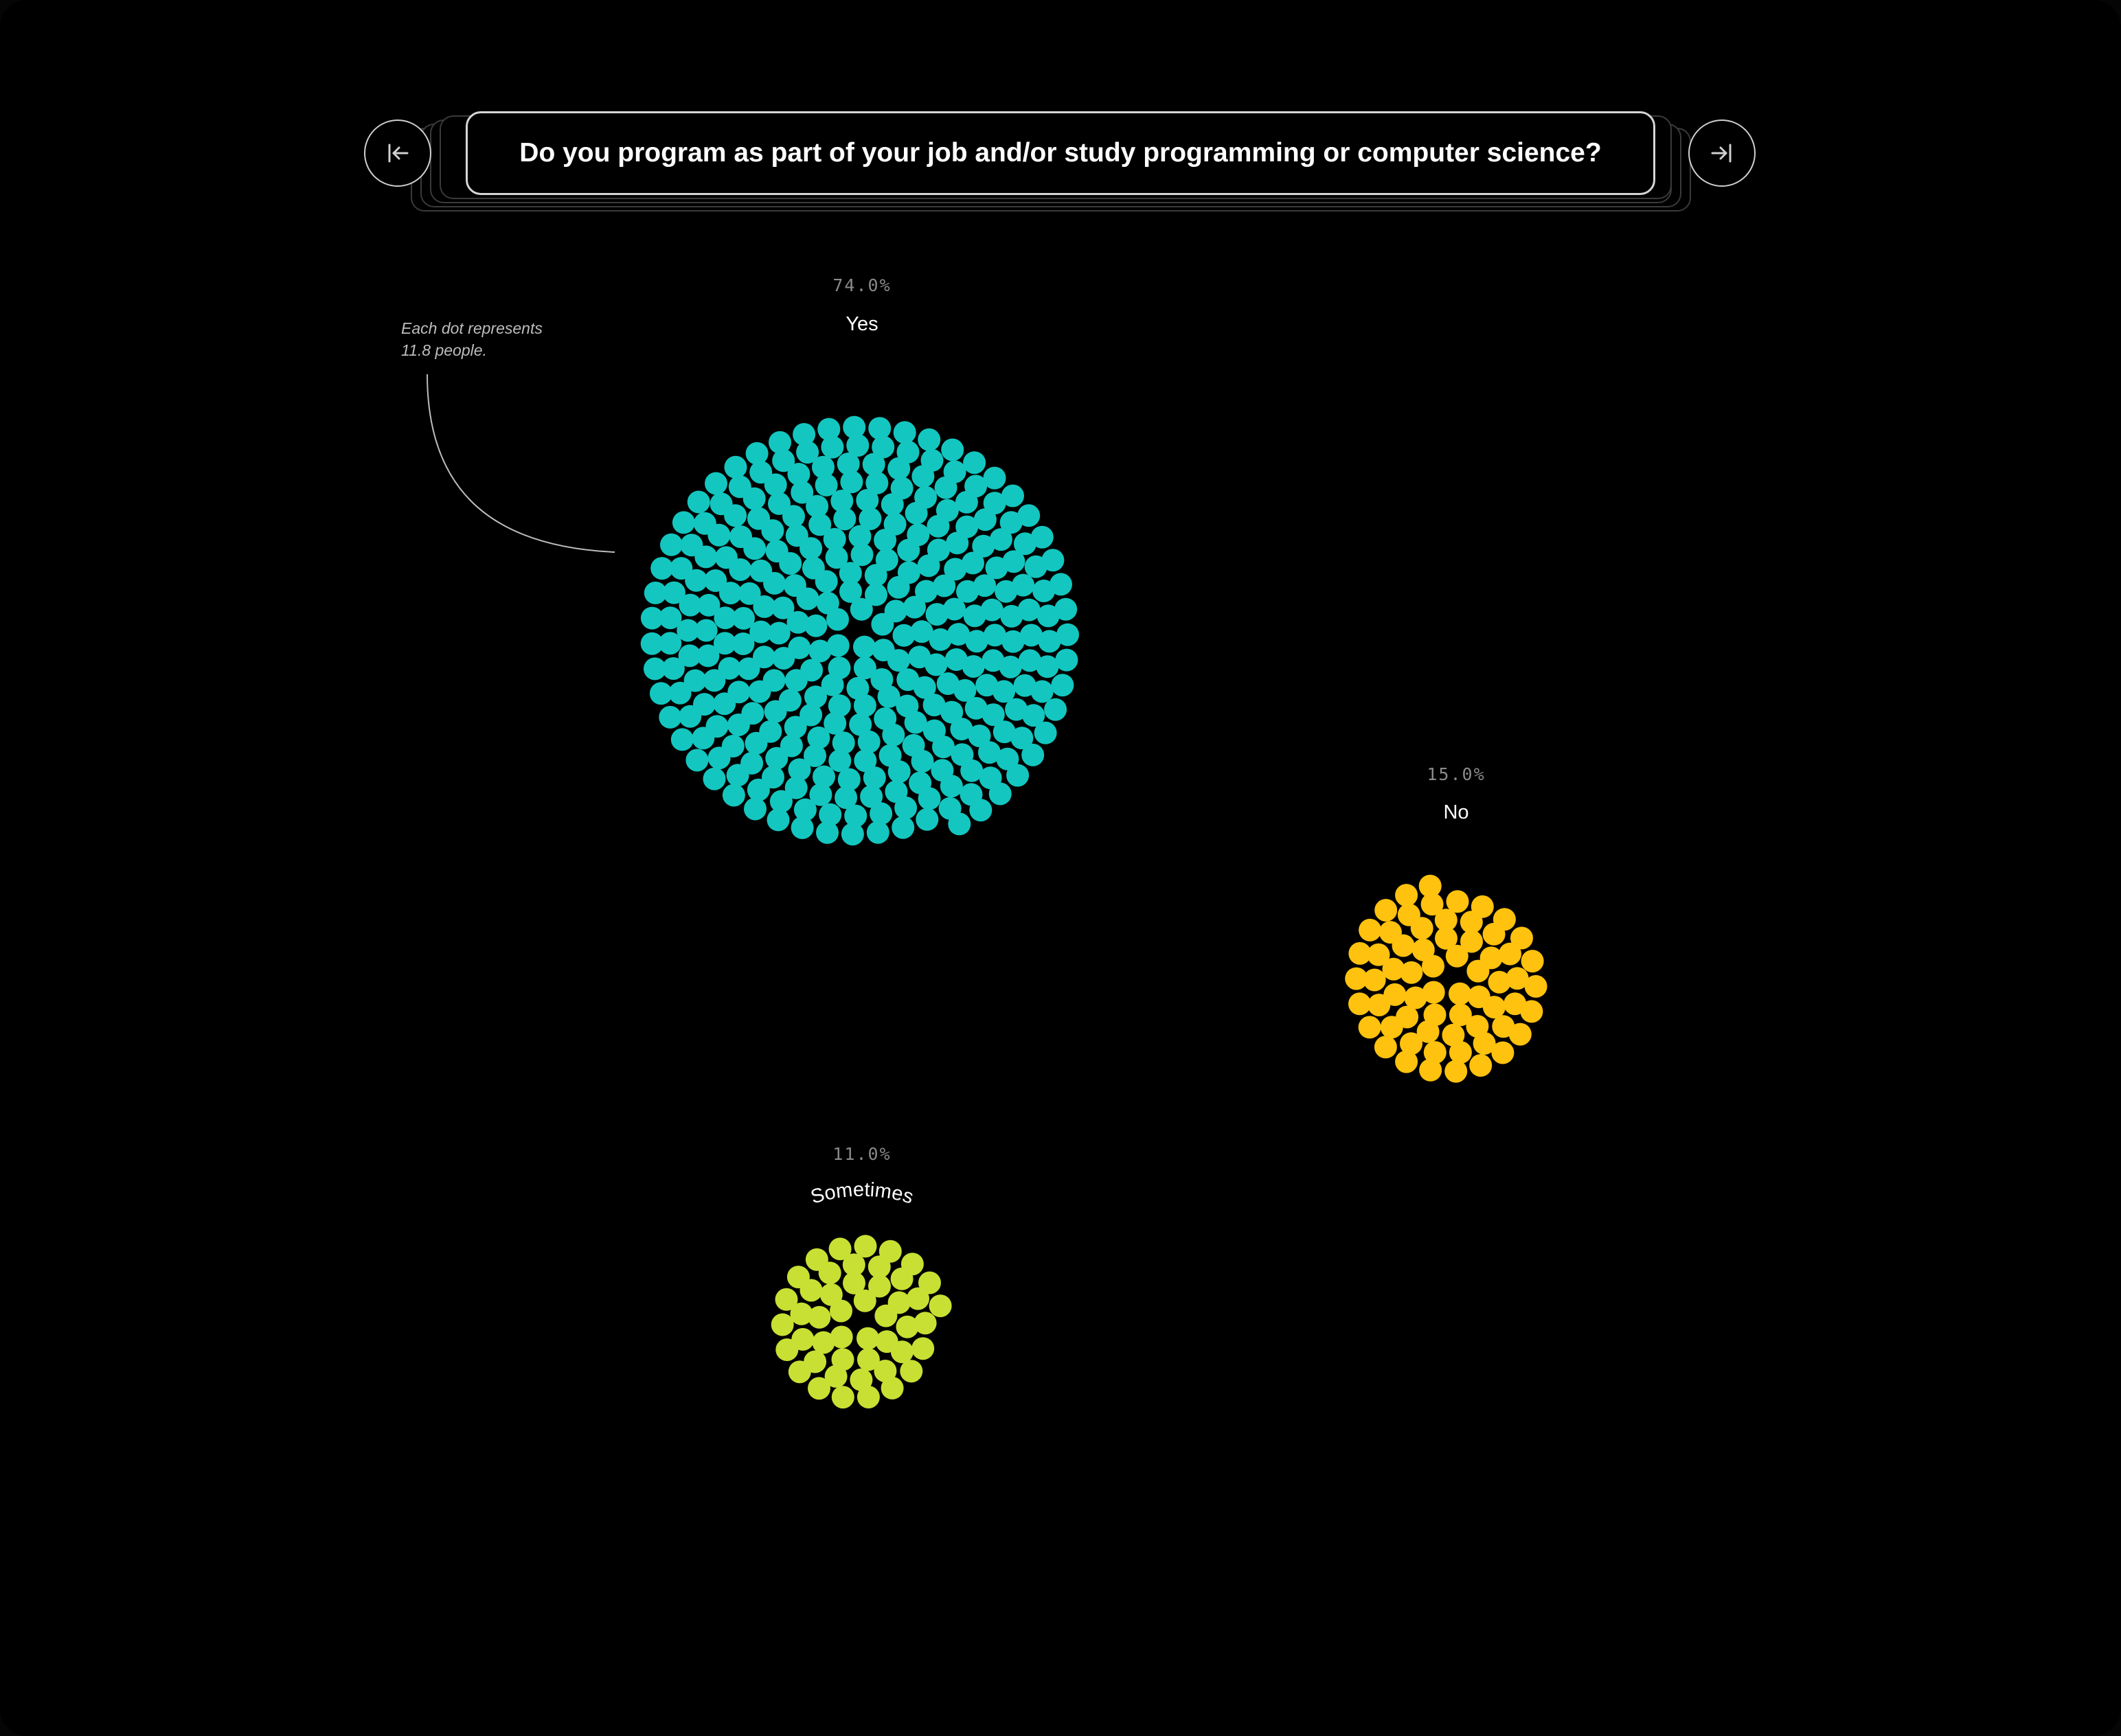  Describe the element at coordinates (862, 1194) in the screenshot. I see `sometimes-category-label: Sometimes` at that location.